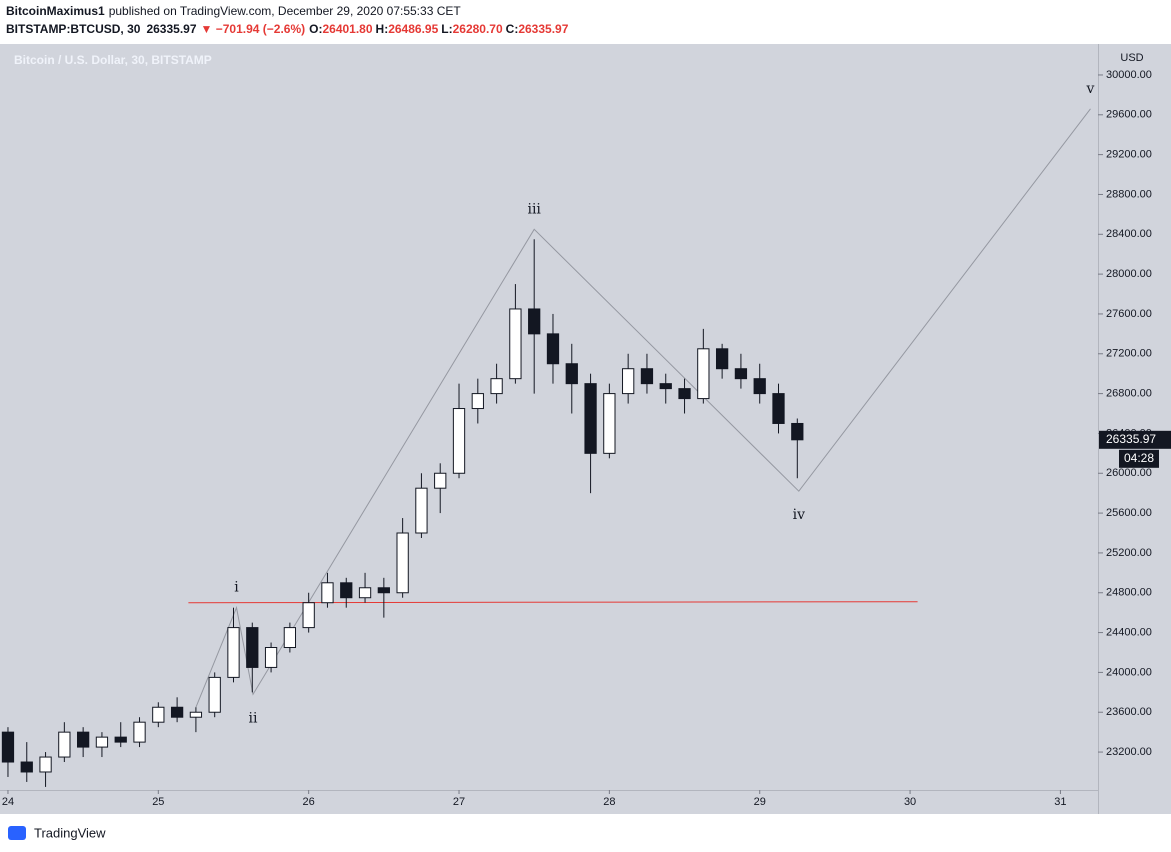 This screenshot has height=852, width=1171. Describe the element at coordinates (1129, 314) in the screenshot. I see `y-tick-label: 27600.00` at that location.